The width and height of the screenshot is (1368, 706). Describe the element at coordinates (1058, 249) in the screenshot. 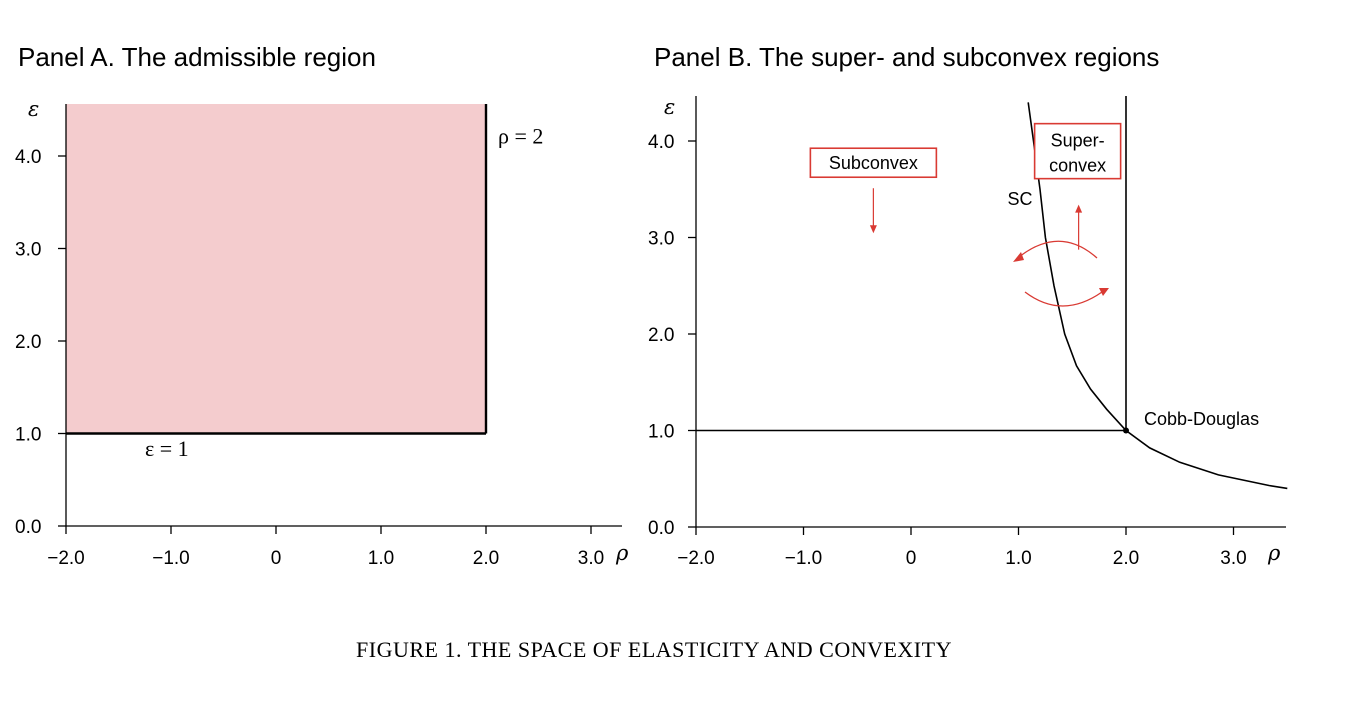

I see `upper-rotation-arc` at that location.